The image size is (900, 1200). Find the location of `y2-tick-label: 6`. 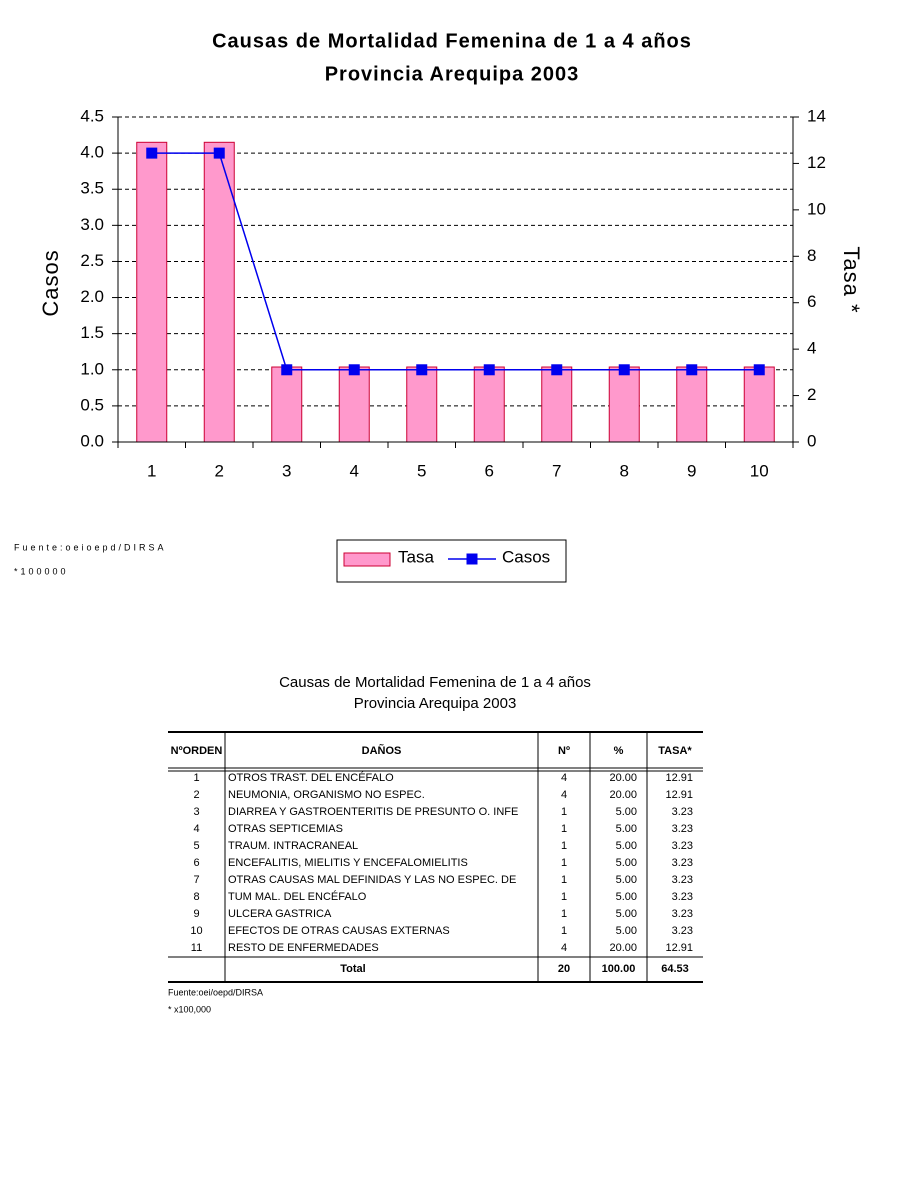

y2-tick-label: 6 is located at coordinates (811, 301).